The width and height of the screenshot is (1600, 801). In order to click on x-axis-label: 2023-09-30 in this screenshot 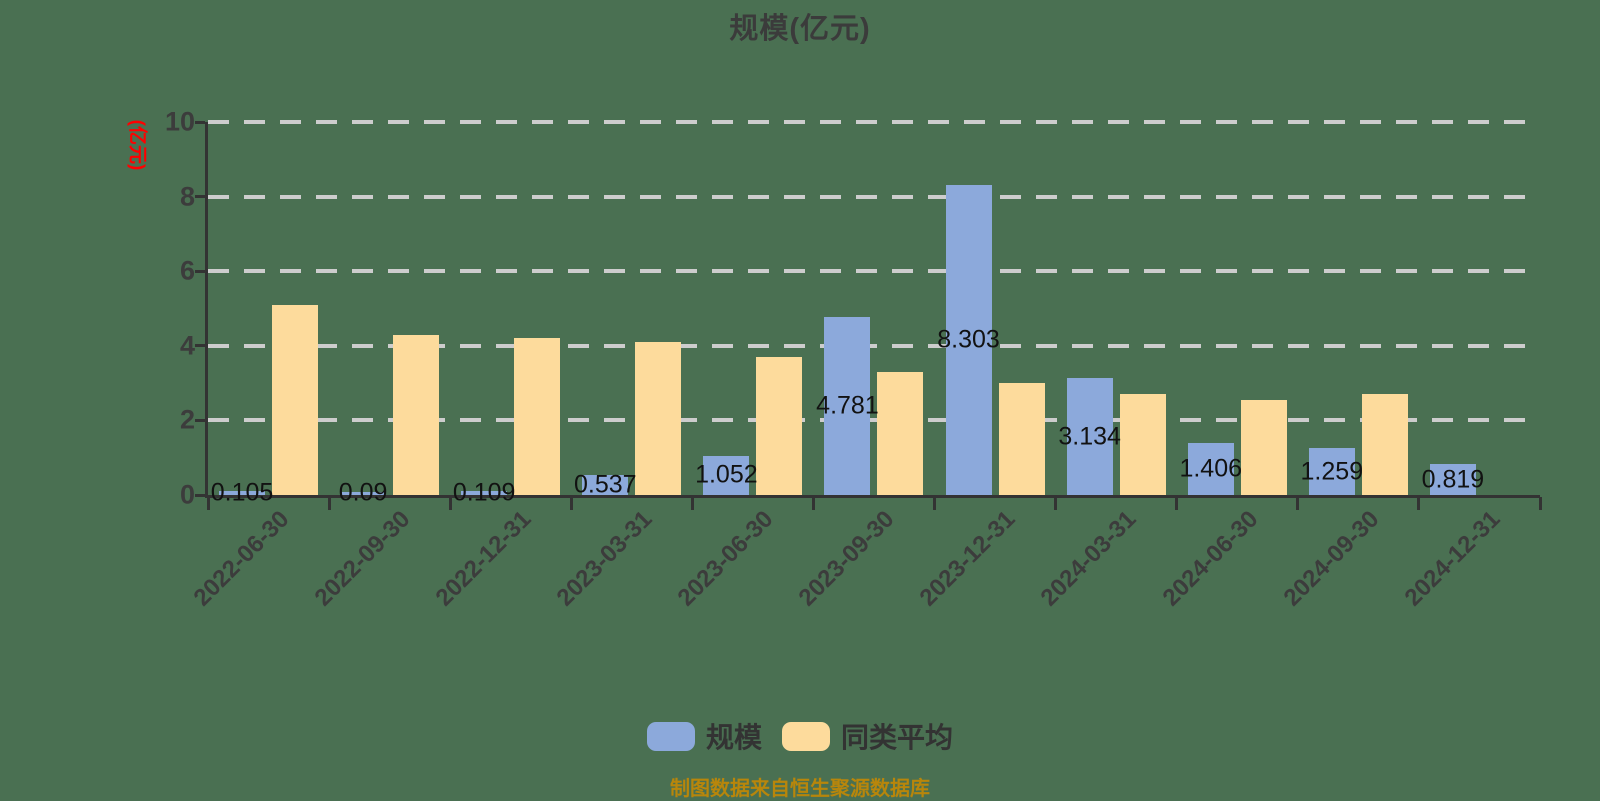, I will do `click(846, 558)`.